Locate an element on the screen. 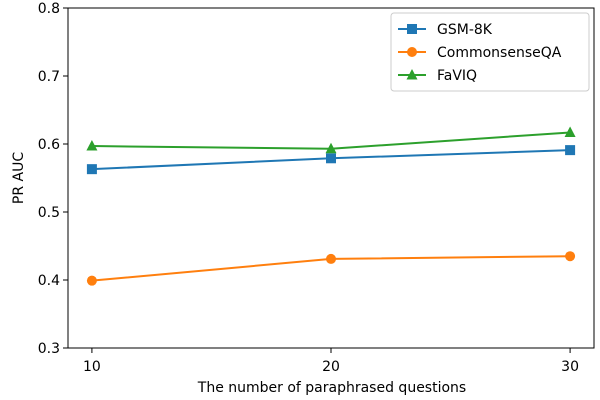  y-tick-label: 0.4 is located at coordinates (49, 281).